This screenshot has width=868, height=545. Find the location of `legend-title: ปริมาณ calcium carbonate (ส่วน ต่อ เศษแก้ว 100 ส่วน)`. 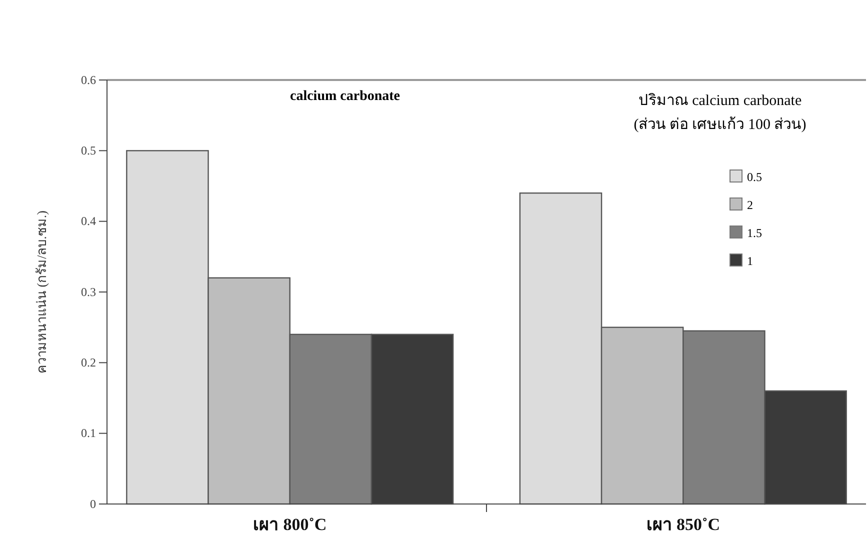

legend-title: ปริมาณ calcium carbonate (ส่วน ต่อ เศษแก้ว 100 ส่วน) is located at coordinates (720, 112).